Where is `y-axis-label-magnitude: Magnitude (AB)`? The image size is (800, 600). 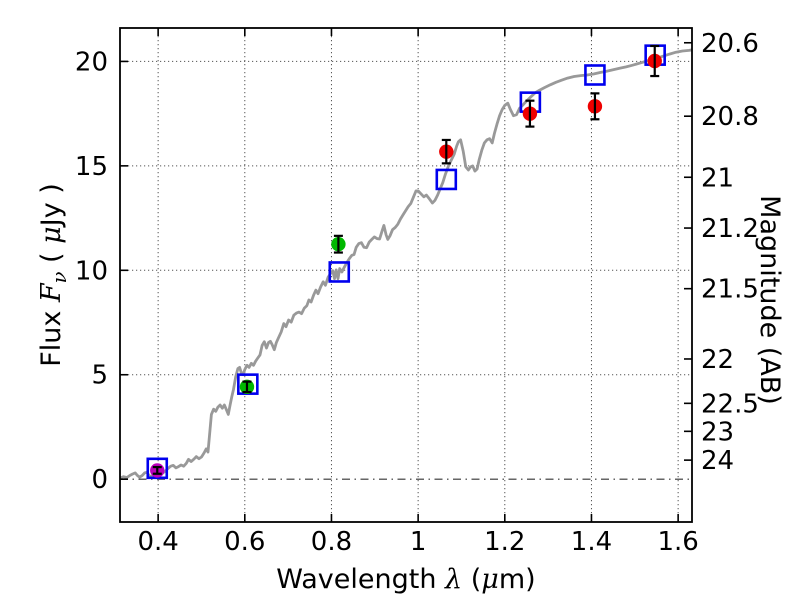 y-axis-label-magnitude: Magnitude (AB) is located at coordinates (769, 300).